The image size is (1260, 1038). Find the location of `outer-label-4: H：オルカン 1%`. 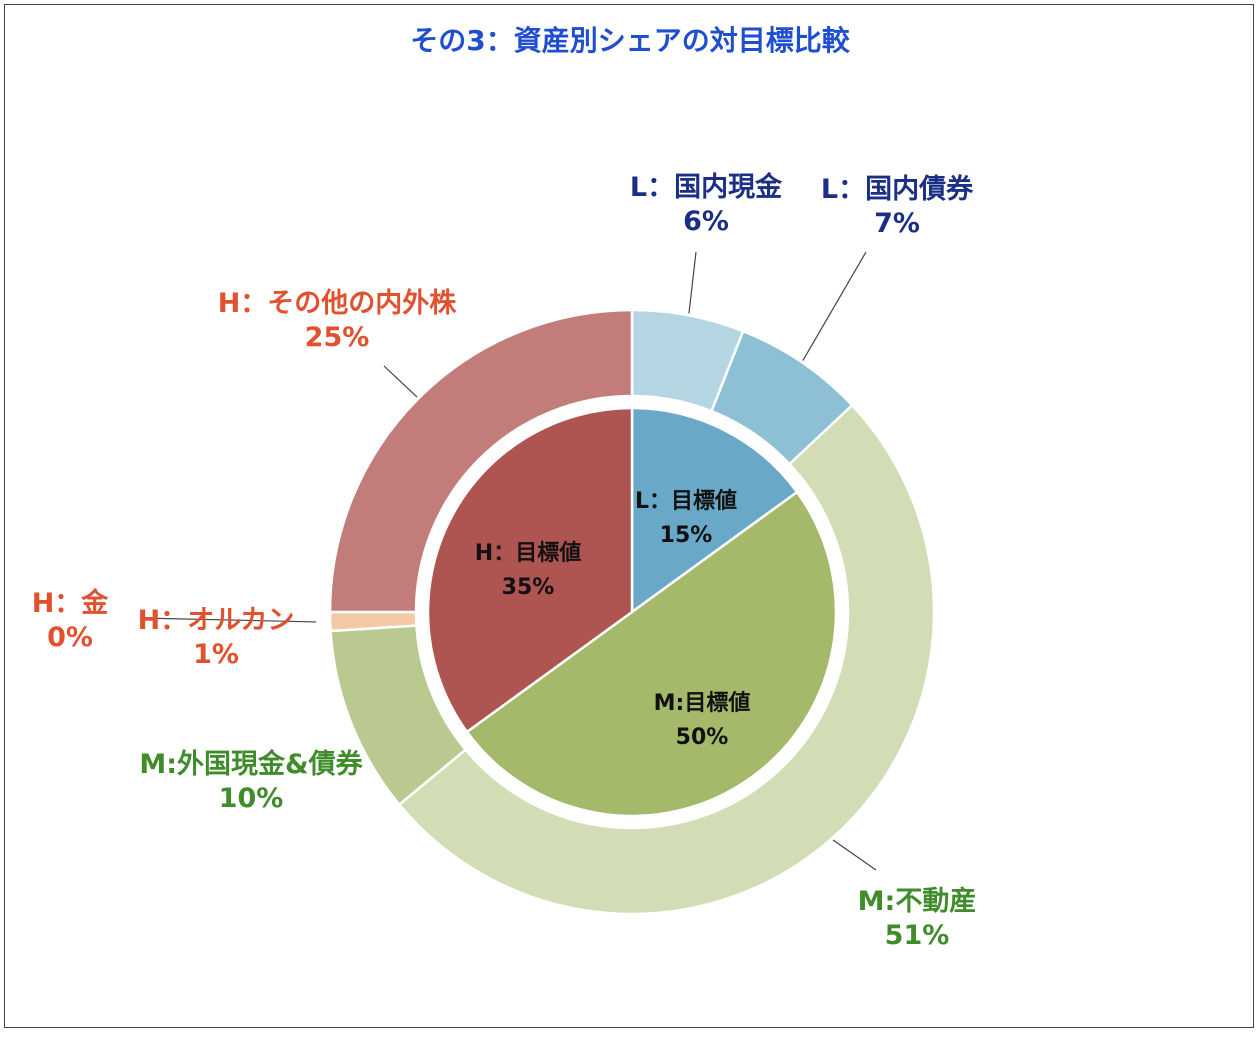

outer-label-4: H：オルカン 1% is located at coordinates (216, 637).